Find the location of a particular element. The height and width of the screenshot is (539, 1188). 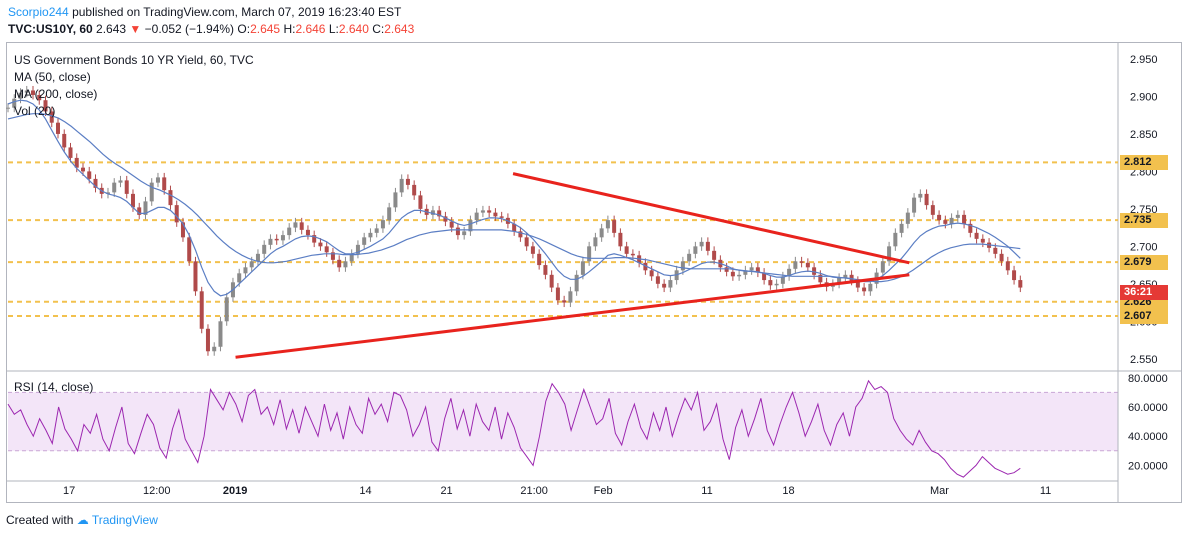

time-axis-tick: Mar is located at coordinates (939, 491).